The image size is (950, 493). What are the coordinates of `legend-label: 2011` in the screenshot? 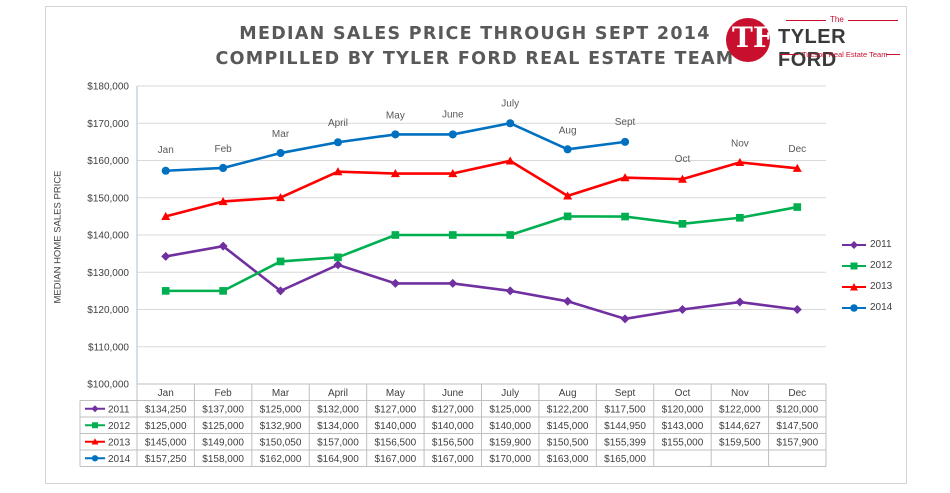 It's located at (881, 244).